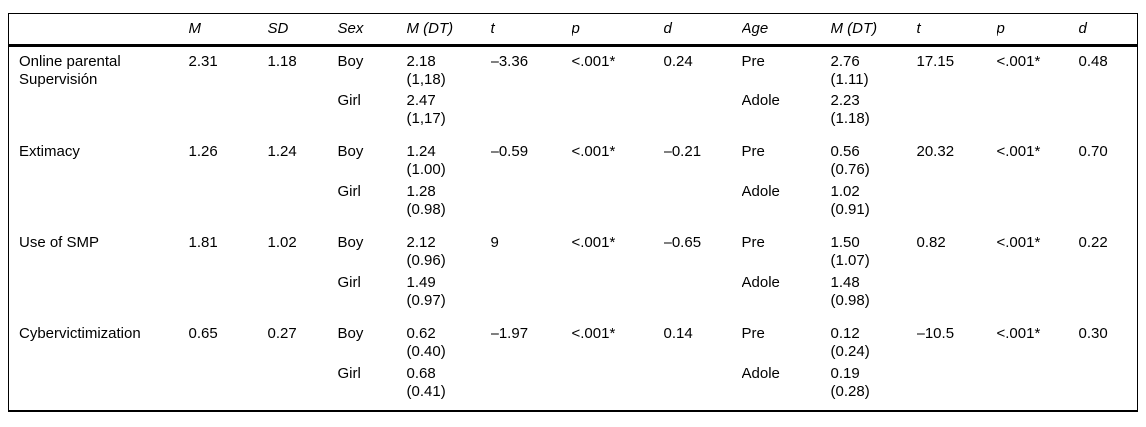  Describe the element at coordinates (449, 387) in the screenshot. I see `cell-mdt-sex: 0.68 (0.41)` at that location.